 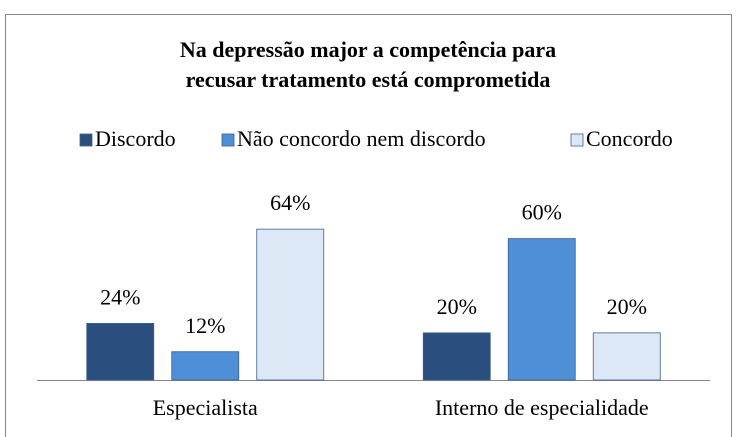 What do you see at coordinates (290, 202) in the screenshot?
I see `data-label: 64%` at bounding box center [290, 202].